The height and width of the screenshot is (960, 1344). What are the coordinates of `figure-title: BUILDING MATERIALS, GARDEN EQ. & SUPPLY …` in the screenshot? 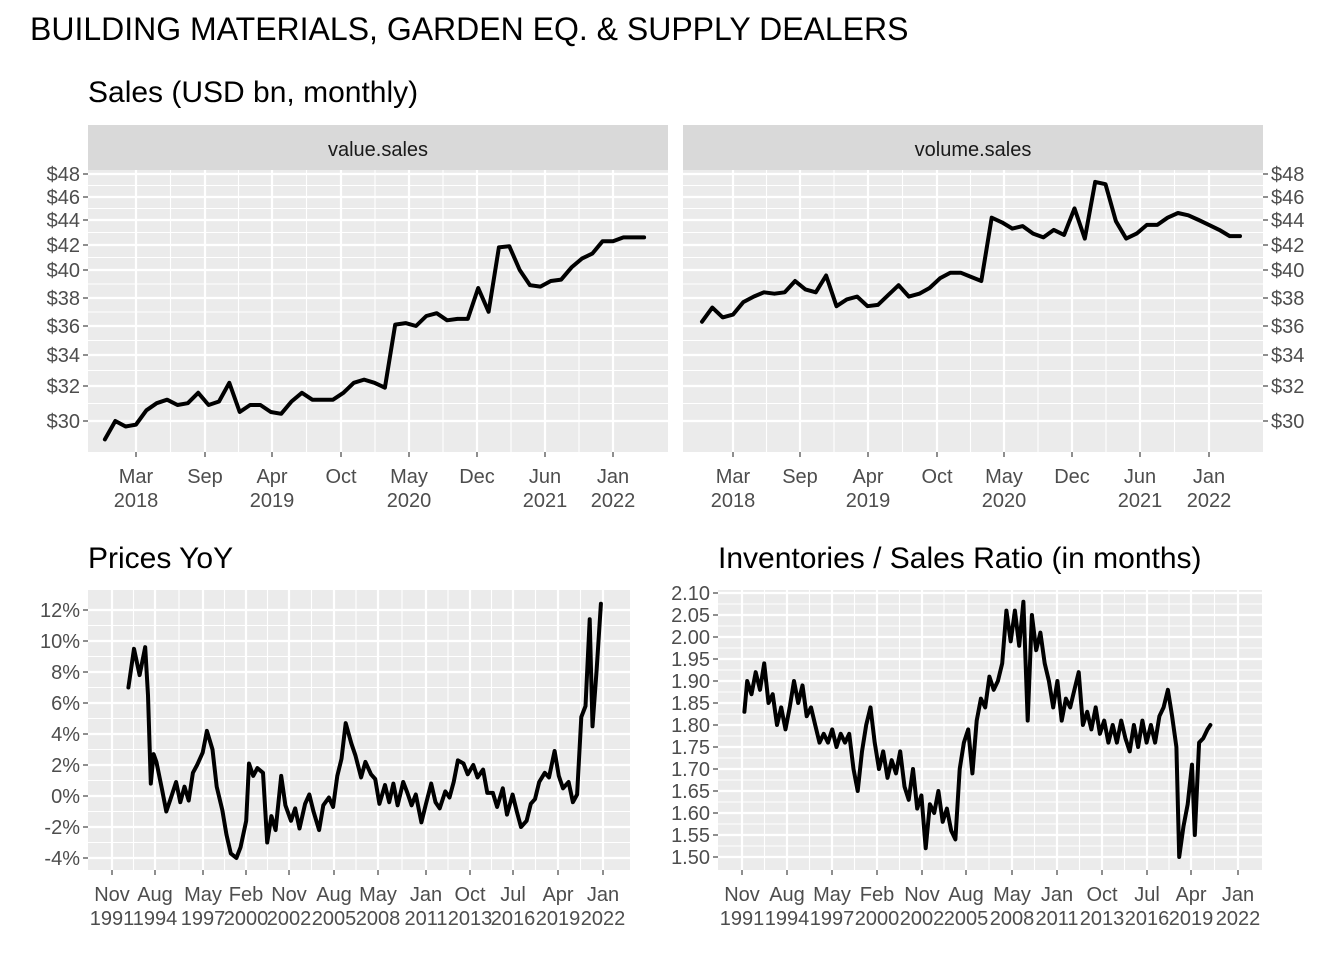 It's located at (469, 29).